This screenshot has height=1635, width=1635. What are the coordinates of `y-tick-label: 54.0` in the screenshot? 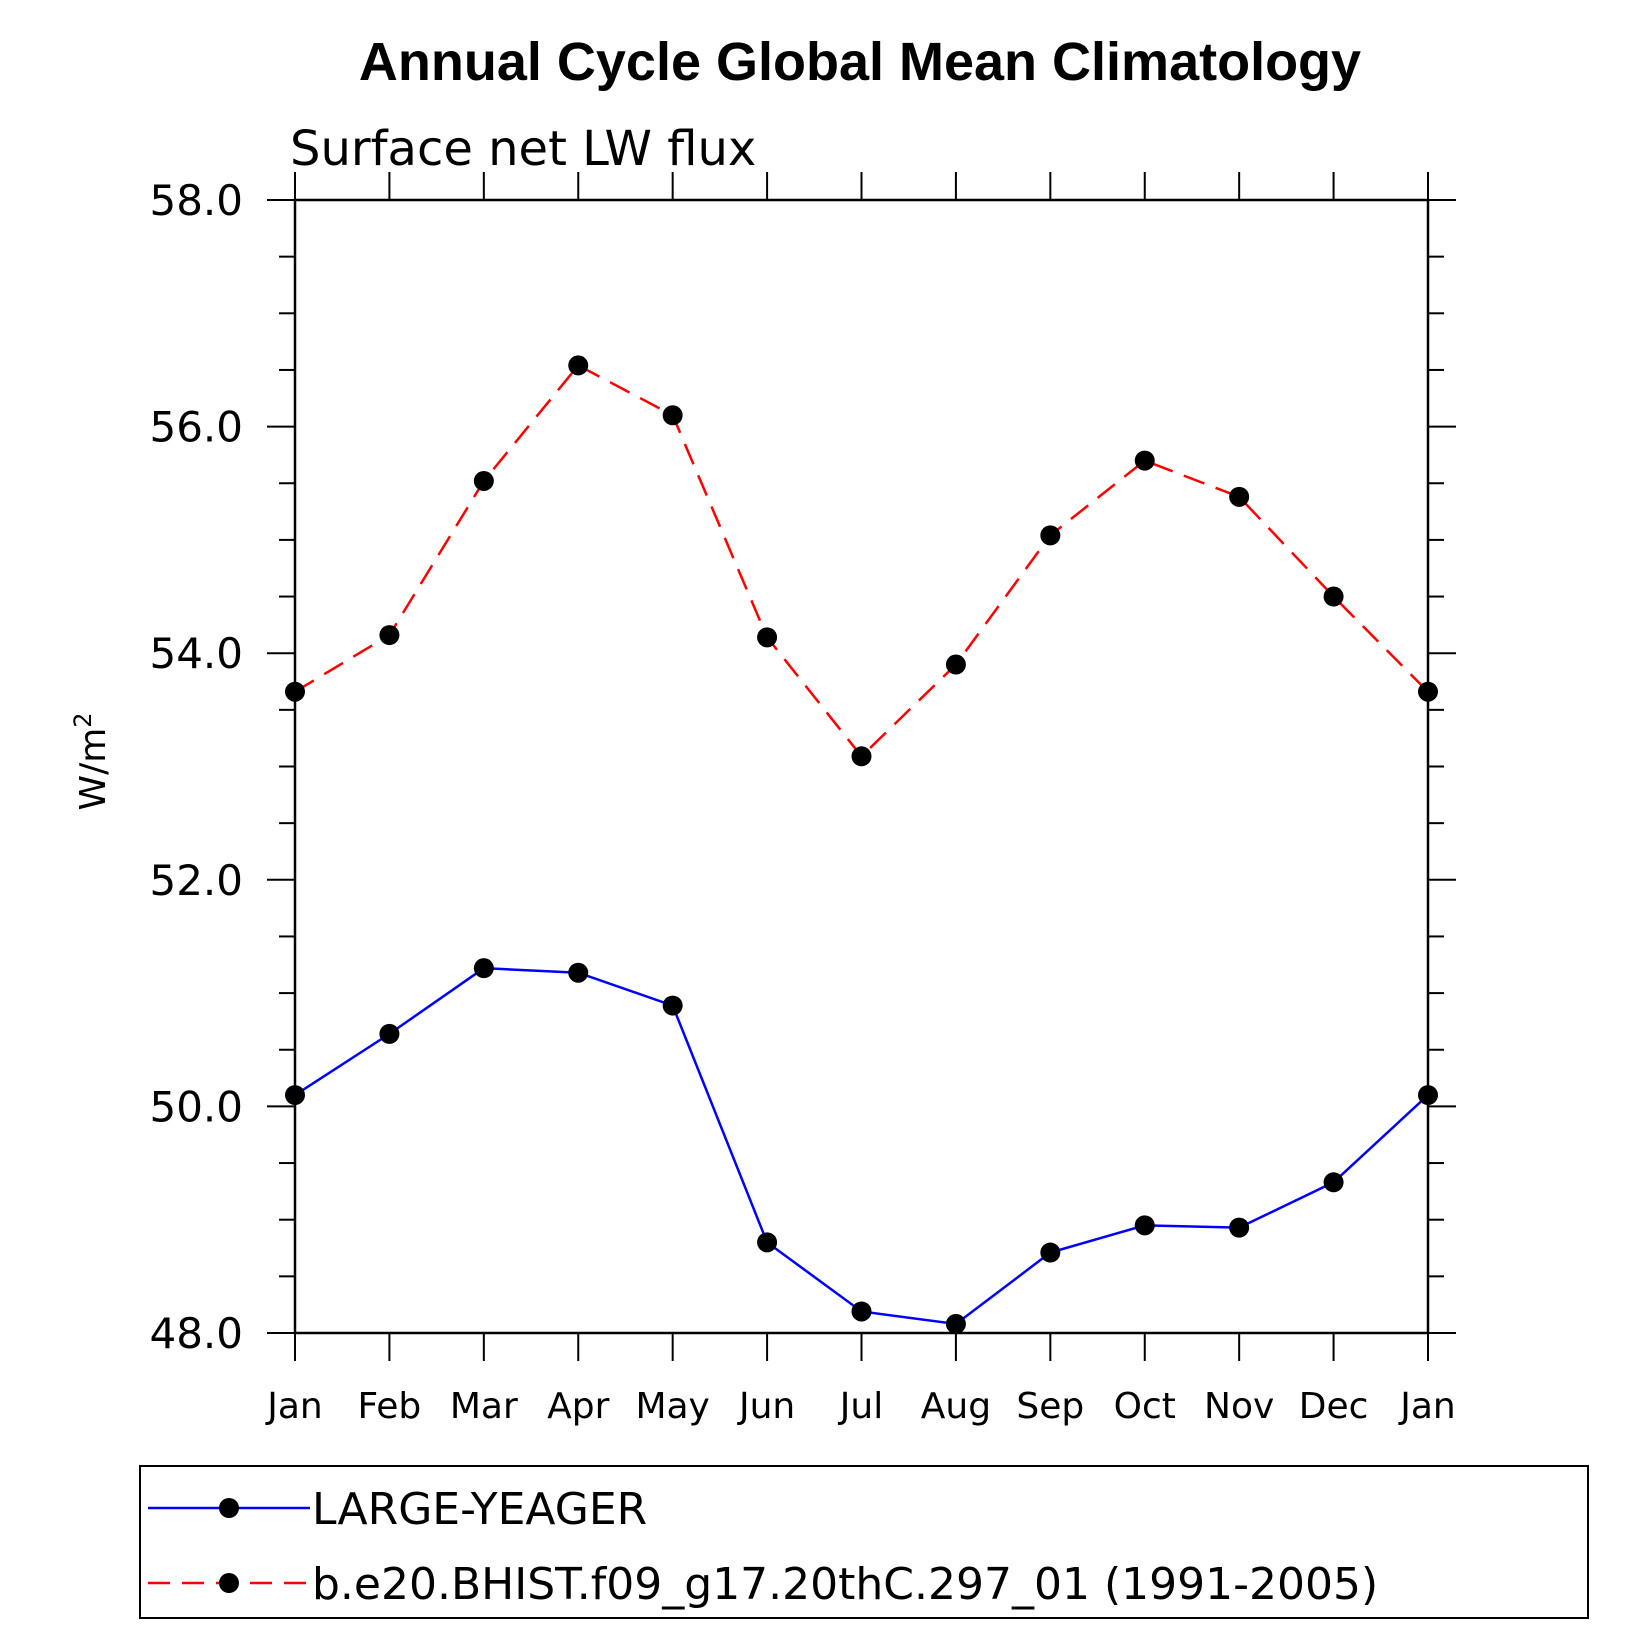 It's located at (196, 653).